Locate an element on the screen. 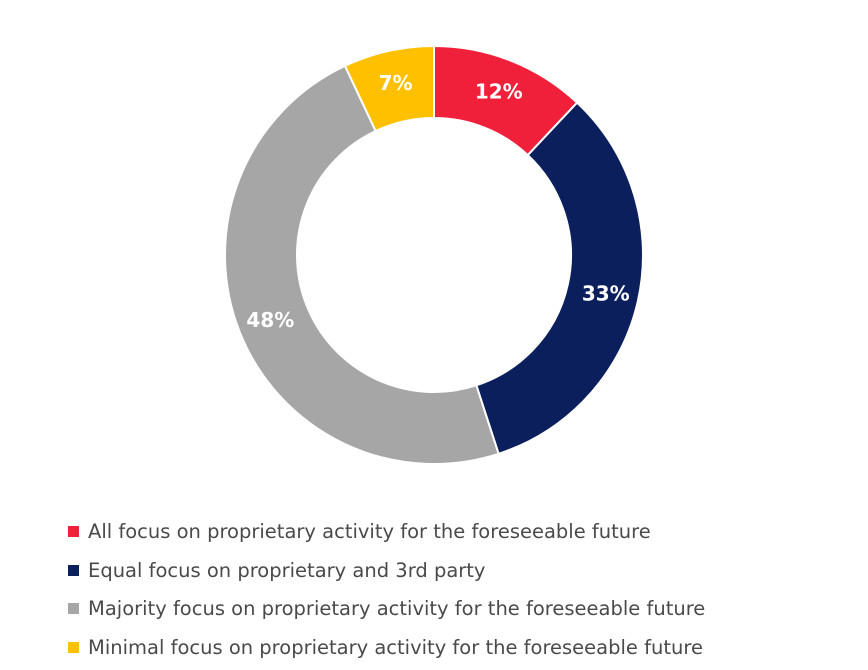  legend-swatch-minimal-focus is located at coordinates (73, 647).